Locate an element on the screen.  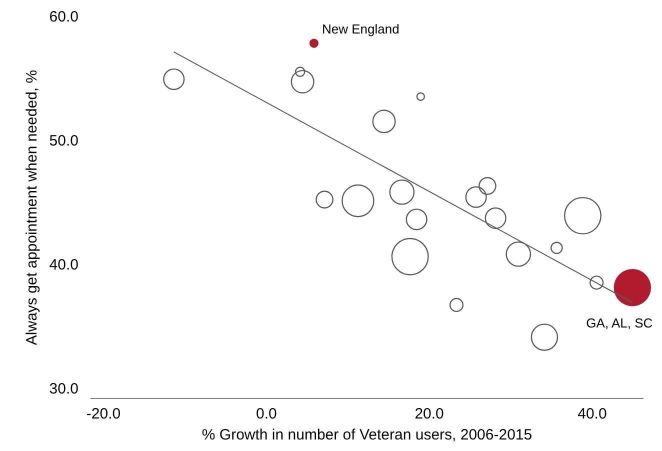
annotation: New England is located at coordinates (361, 28).